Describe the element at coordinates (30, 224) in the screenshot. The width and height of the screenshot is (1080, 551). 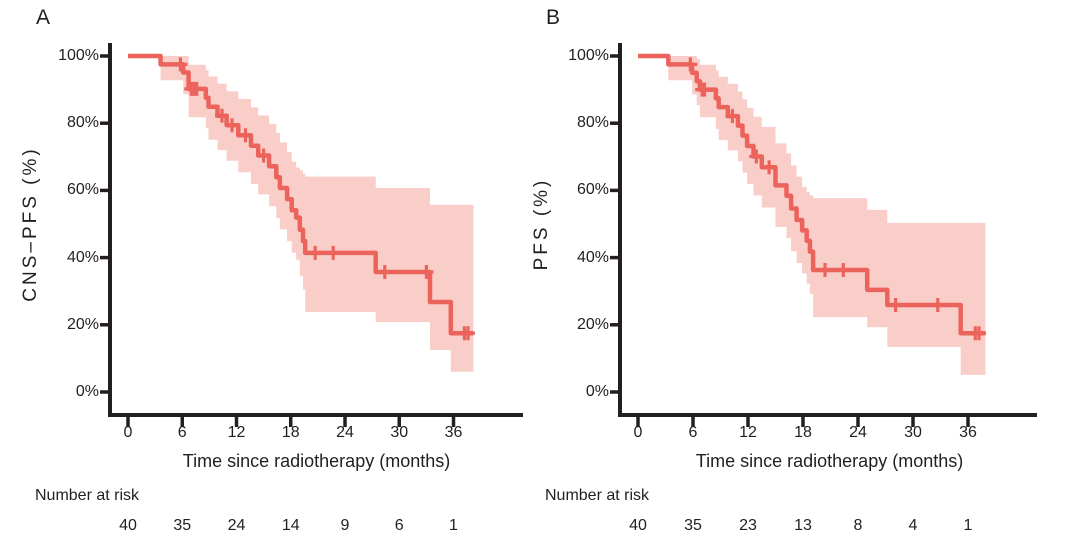
I see `y-axis-title-cns-pfs: CNS–PFS (%)` at that location.